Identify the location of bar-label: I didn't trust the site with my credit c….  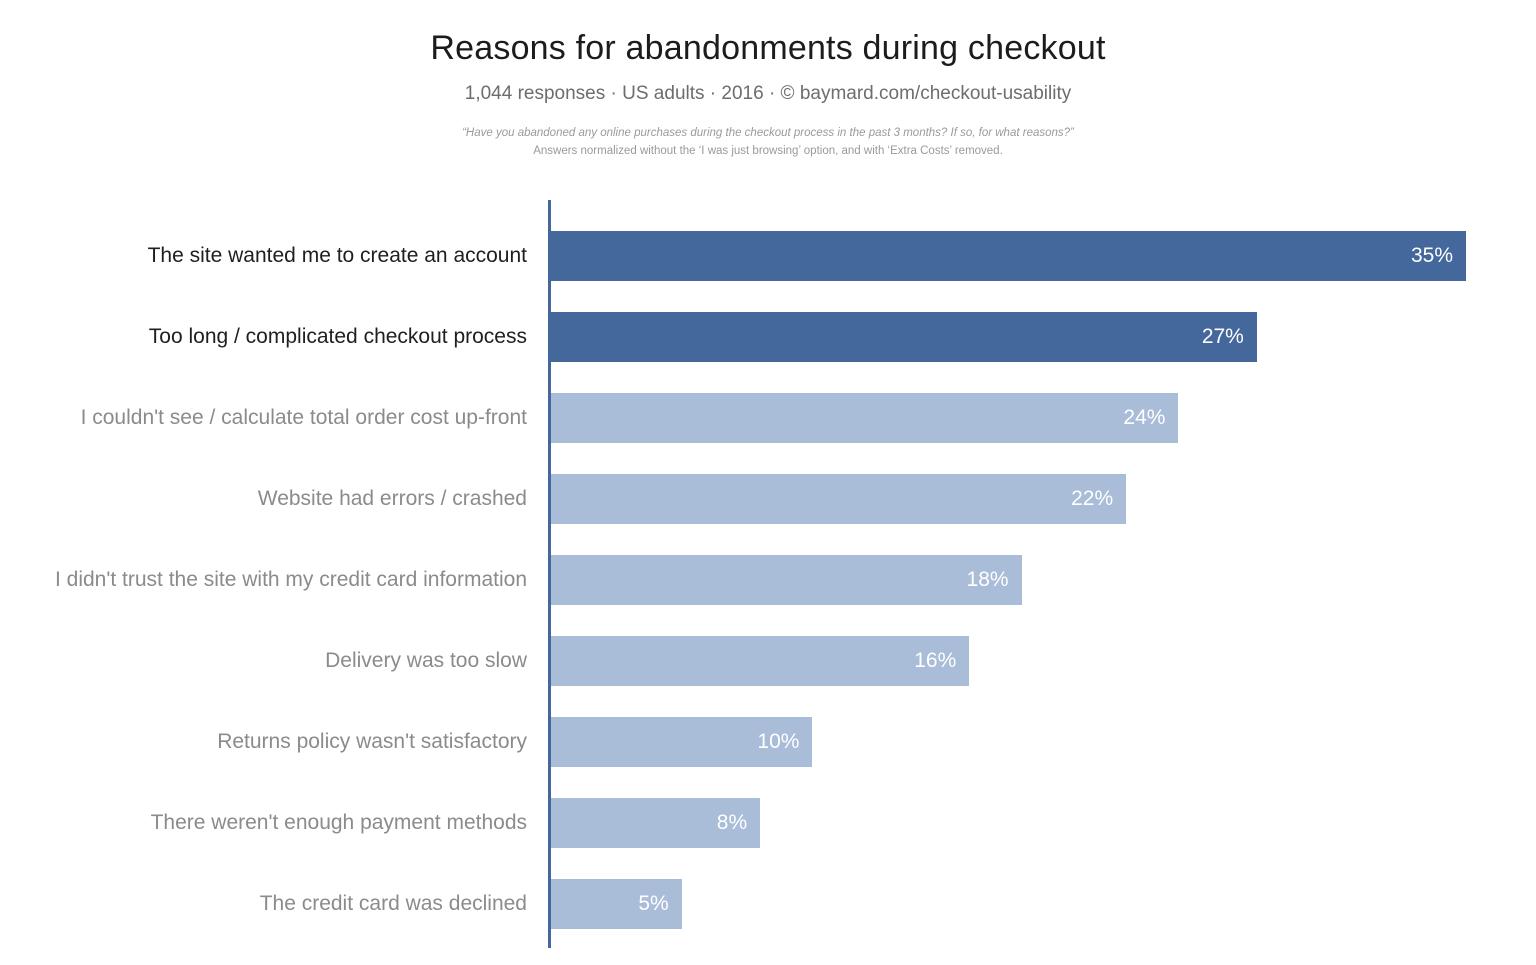
(290, 579).